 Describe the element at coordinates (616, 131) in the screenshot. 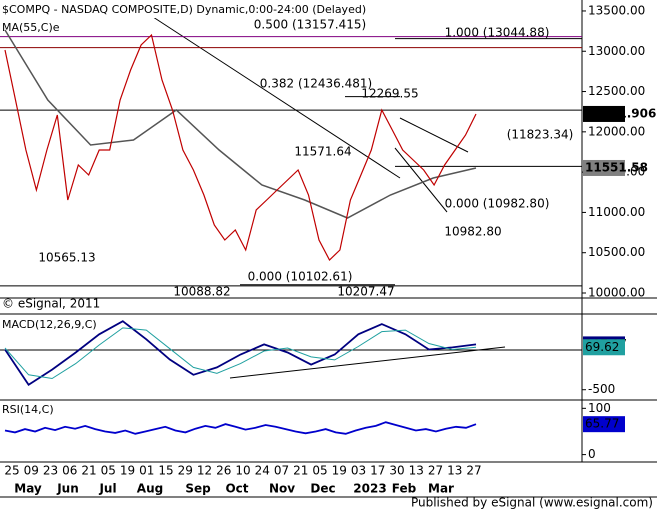

I see `y-tick-label: 12000.00` at that location.